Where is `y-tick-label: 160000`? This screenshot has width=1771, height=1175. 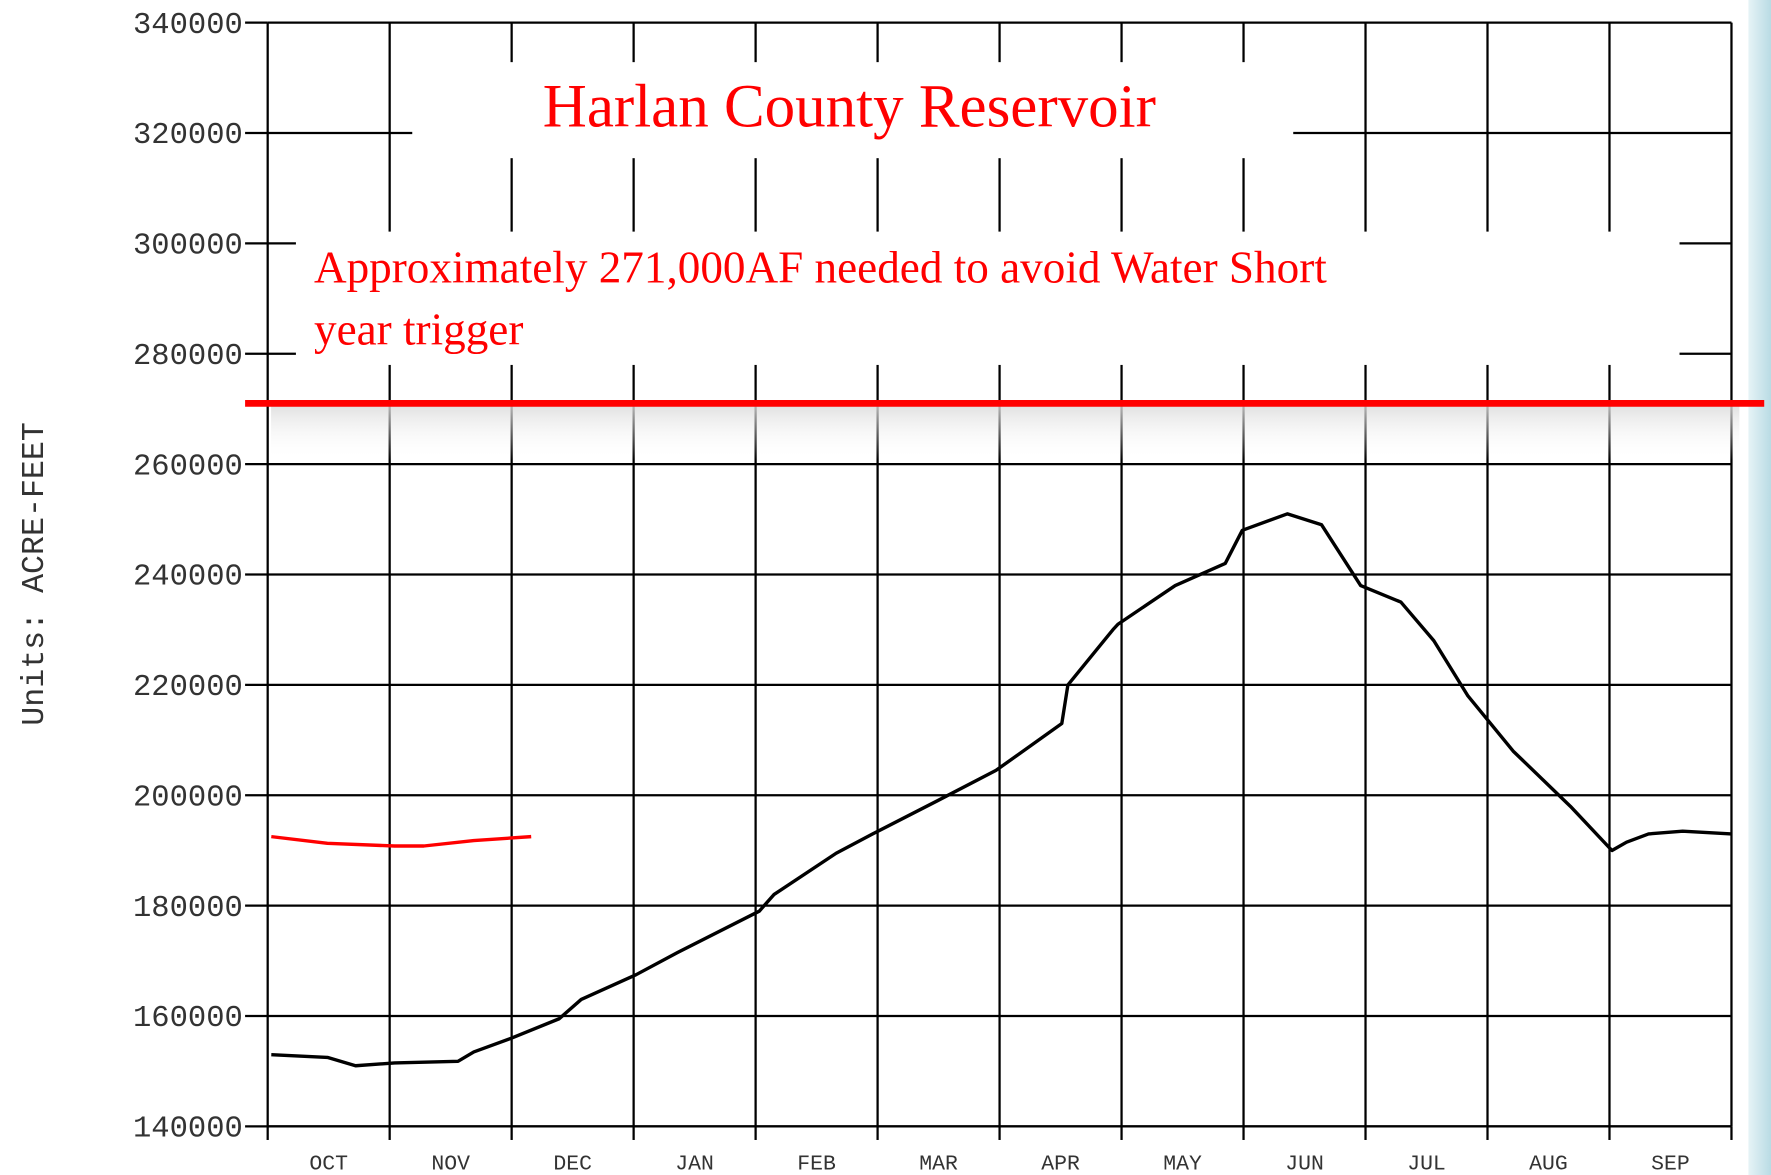 y-tick-label: 160000 is located at coordinates (188, 1019).